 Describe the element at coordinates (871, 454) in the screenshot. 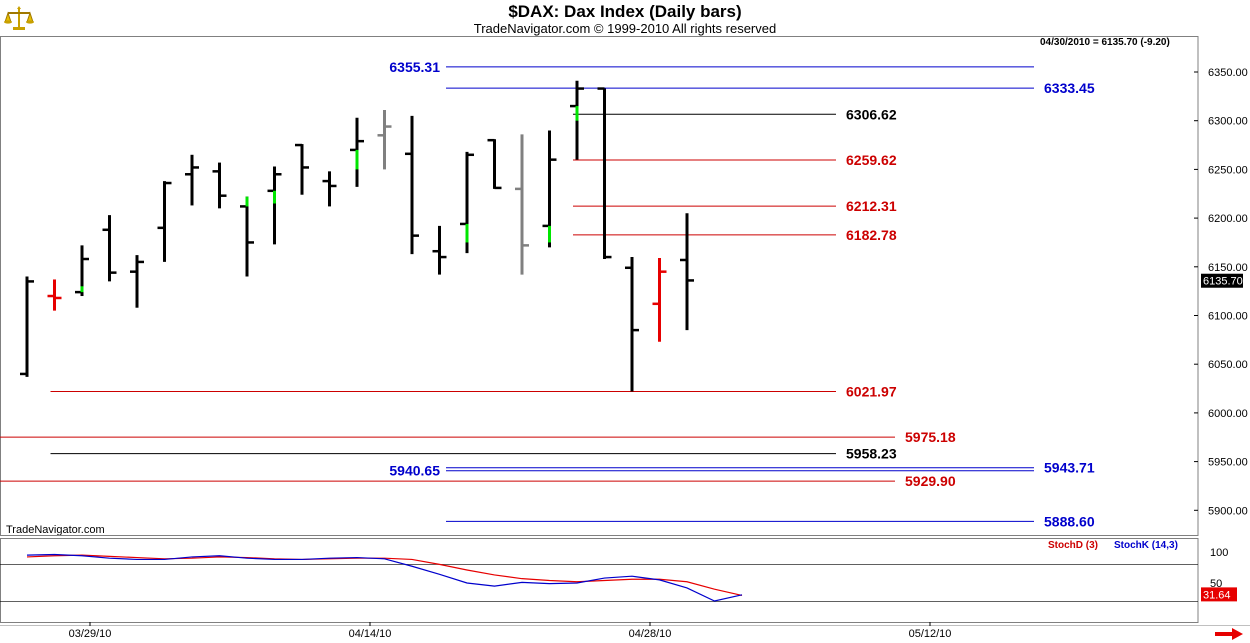

I see `level-label: 5958.23` at that location.